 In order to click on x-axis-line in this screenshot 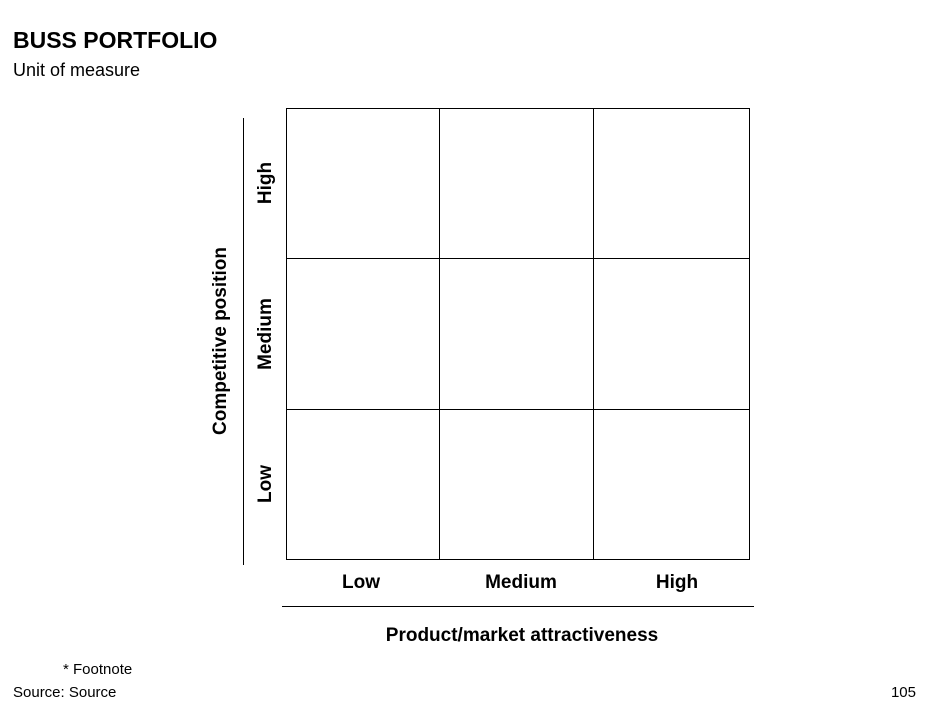, I will do `click(518, 606)`.